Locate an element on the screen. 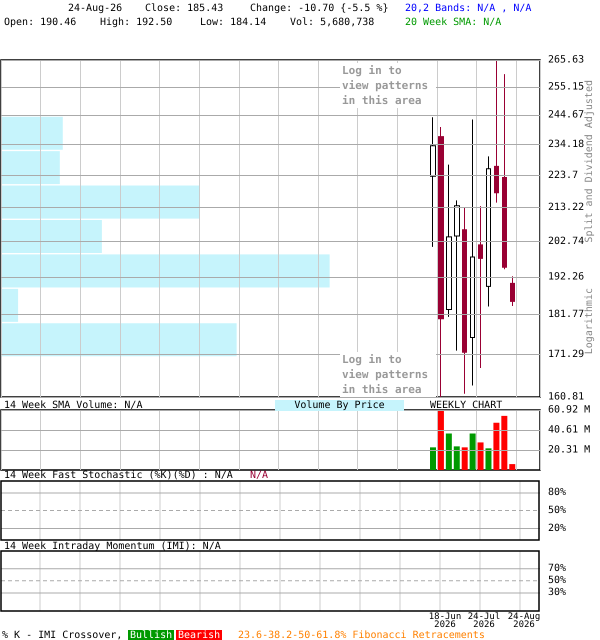  y-tick-label: 255.15 is located at coordinates (566, 87).